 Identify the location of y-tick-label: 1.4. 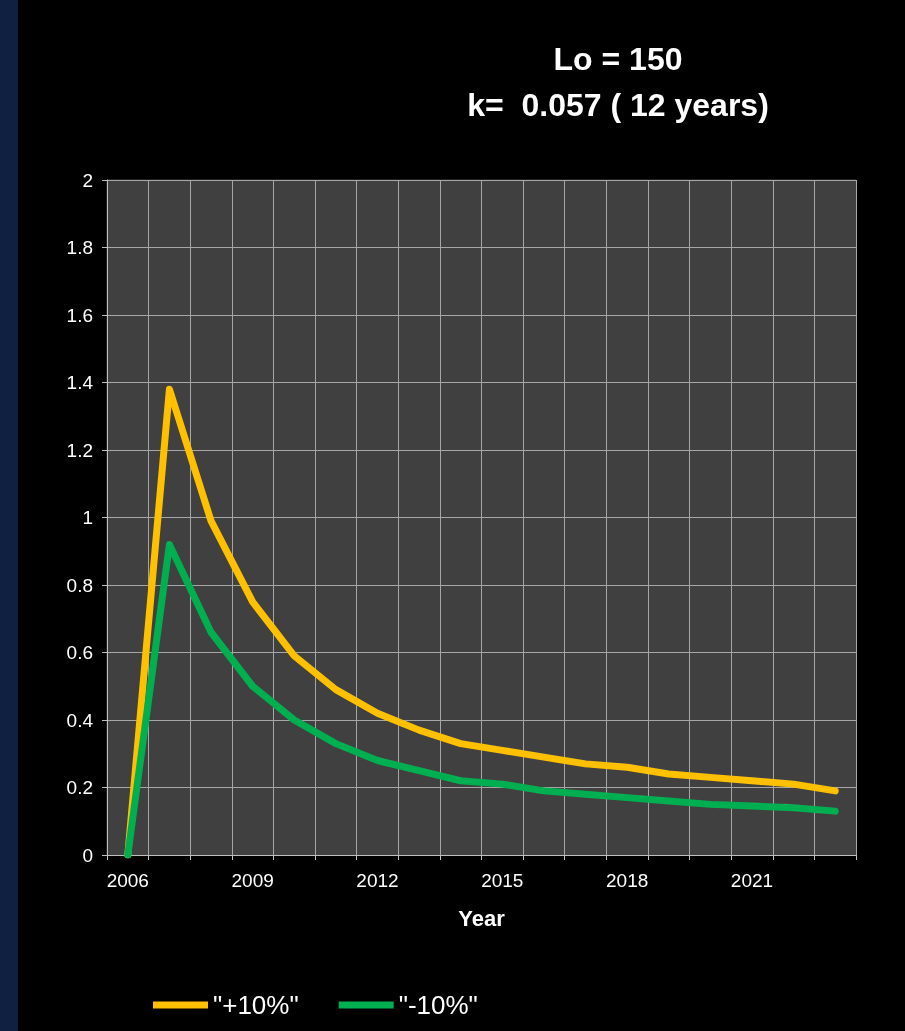
(80, 382).